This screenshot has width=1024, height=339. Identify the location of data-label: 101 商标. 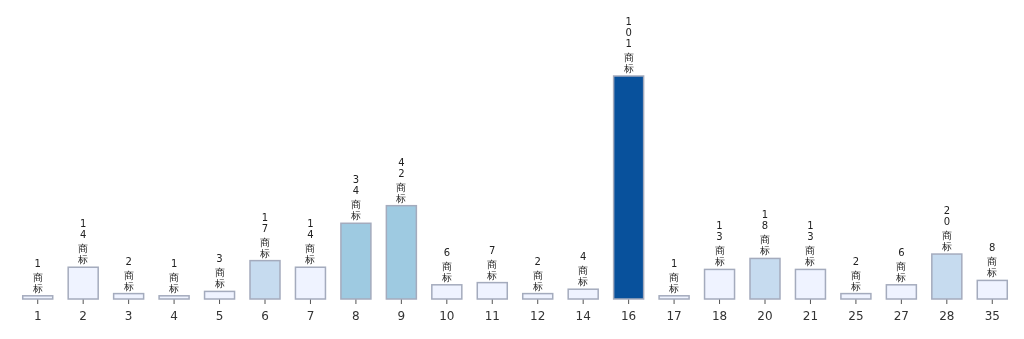
(628, 45).